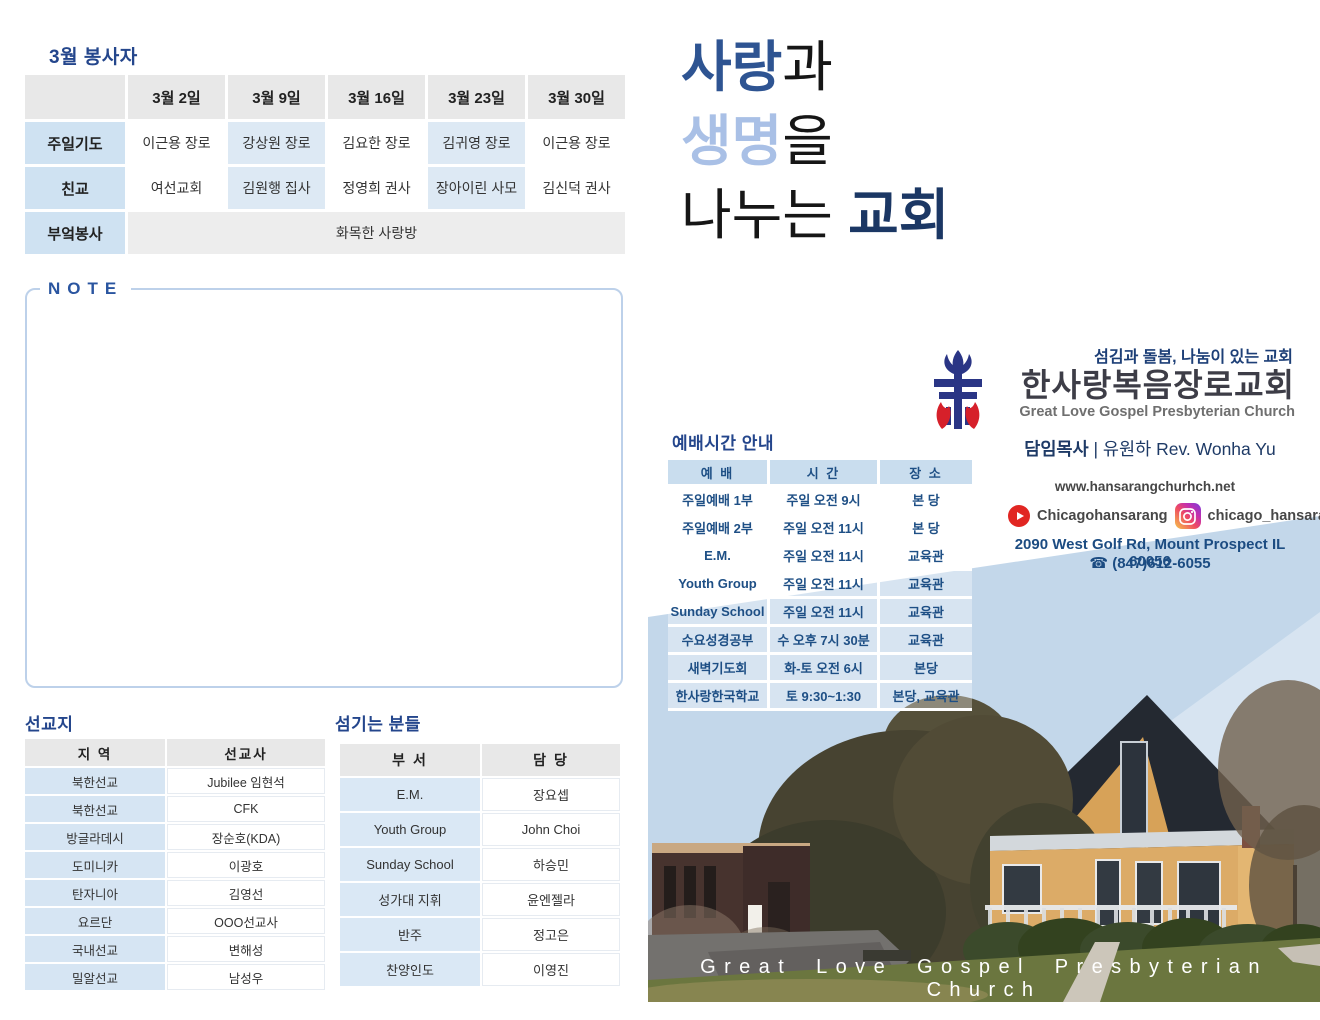 Image resolution: width=1320 pixels, height=1020 pixels. Describe the element at coordinates (75, 188) in the screenshot. I see `row-label: 친교` at that location.